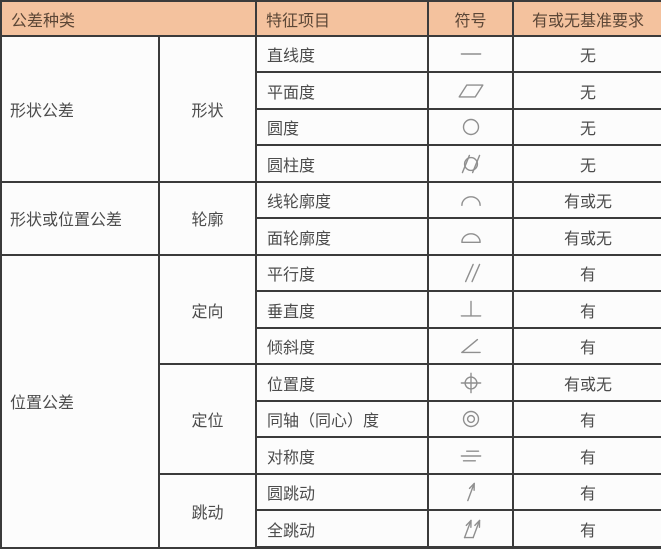  Describe the element at coordinates (342, 419) in the screenshot. I see `feature-cell: 同轴（同心）度` at that location.